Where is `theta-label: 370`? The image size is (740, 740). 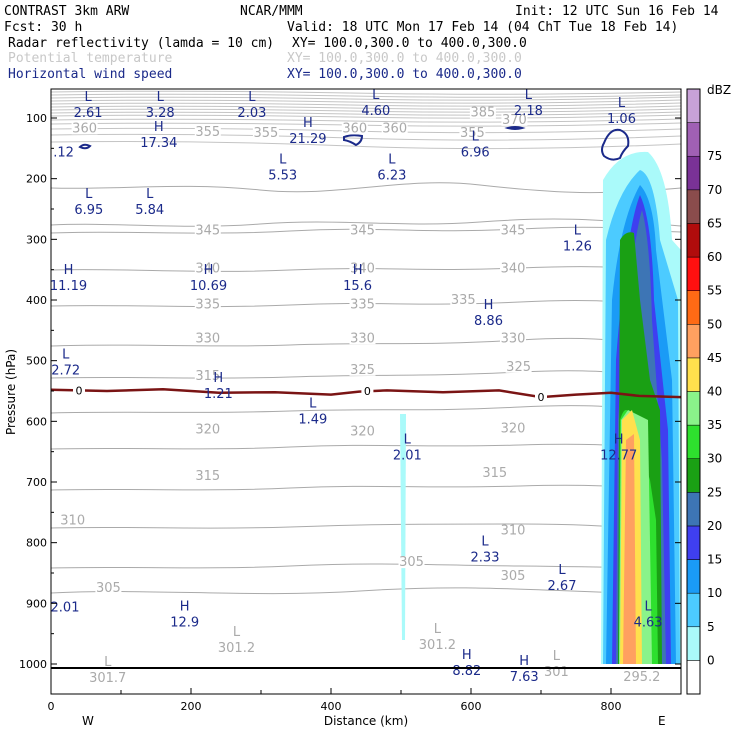 theta-label: 370 is located at coordinates (514, 120).